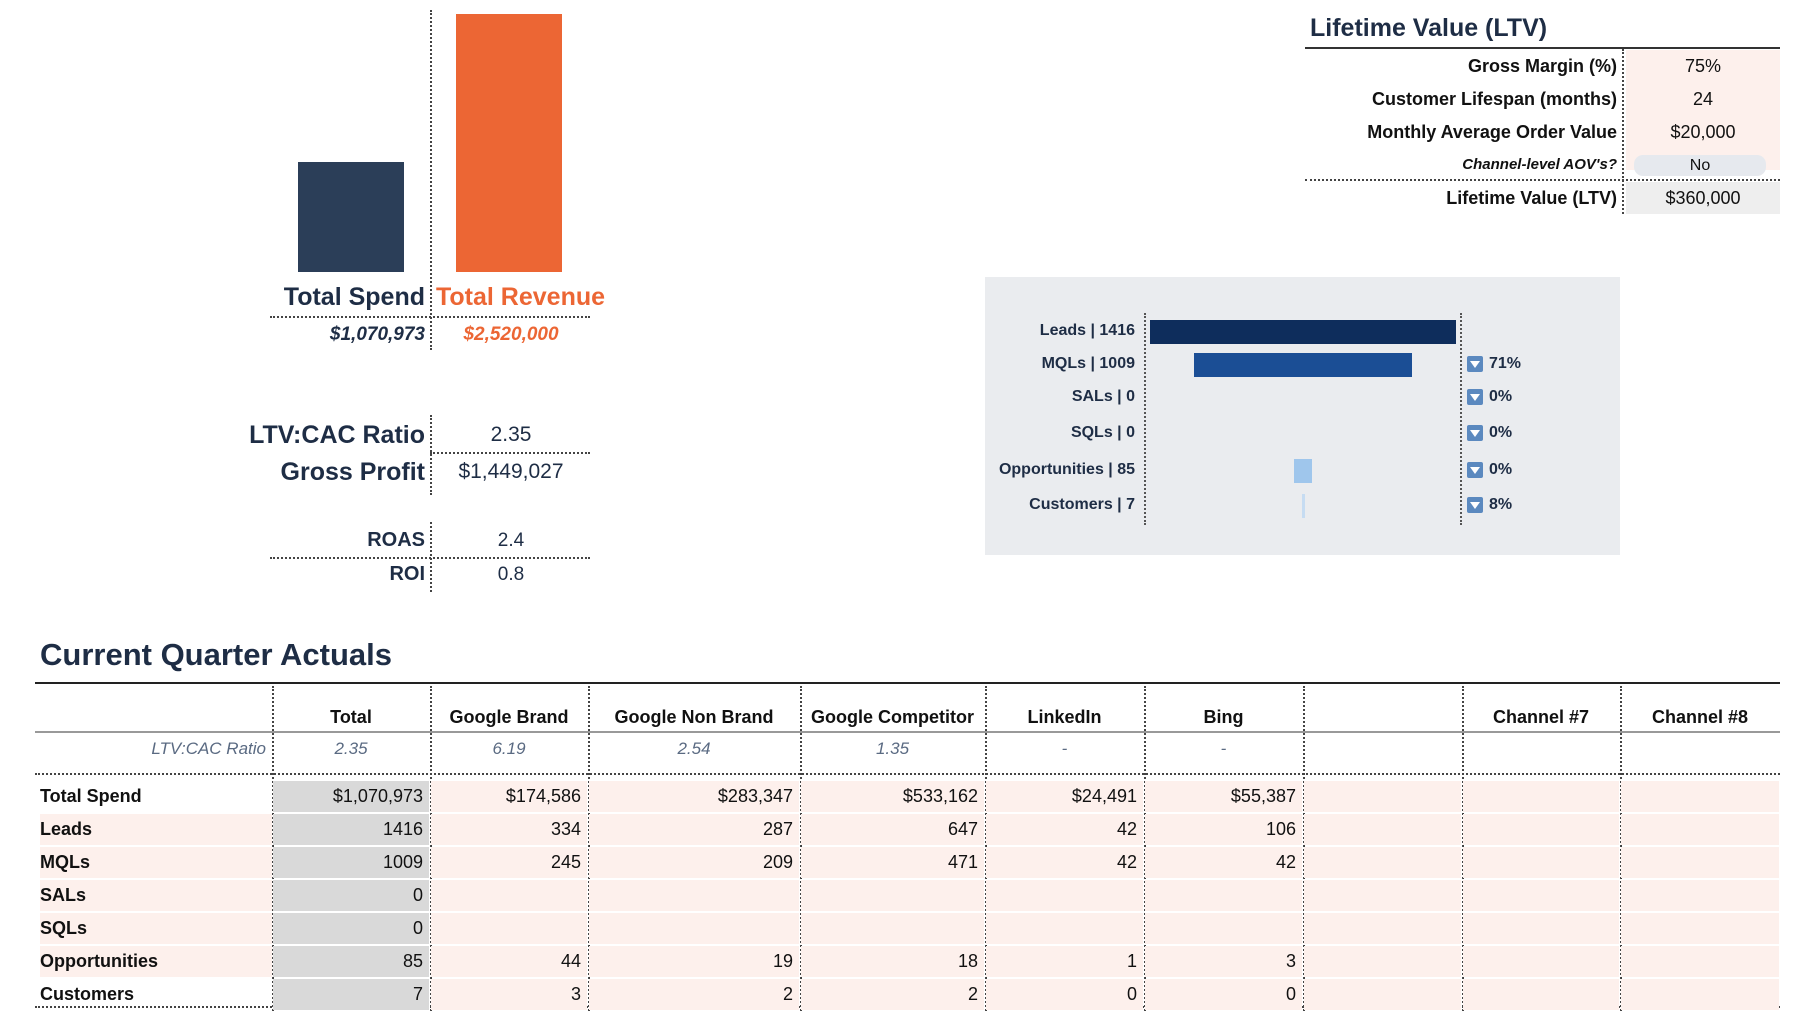  I want to click on table-cell: 44, so click(509, 961).